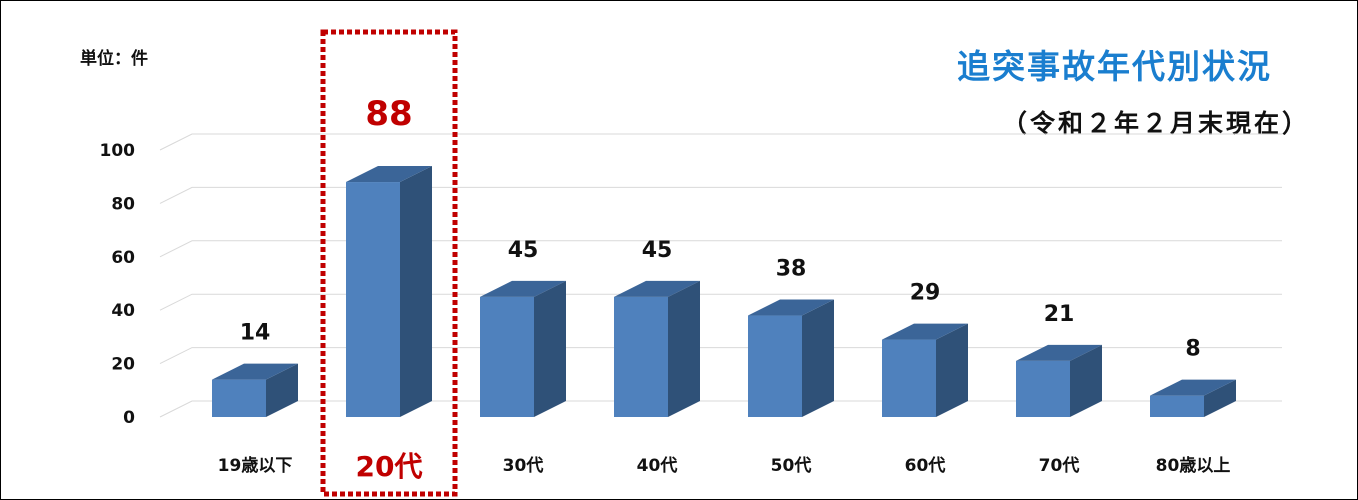 The height and width of the screenshot is (500, 1358). I want to click on y-tick-label: 80, so click(123, 204).